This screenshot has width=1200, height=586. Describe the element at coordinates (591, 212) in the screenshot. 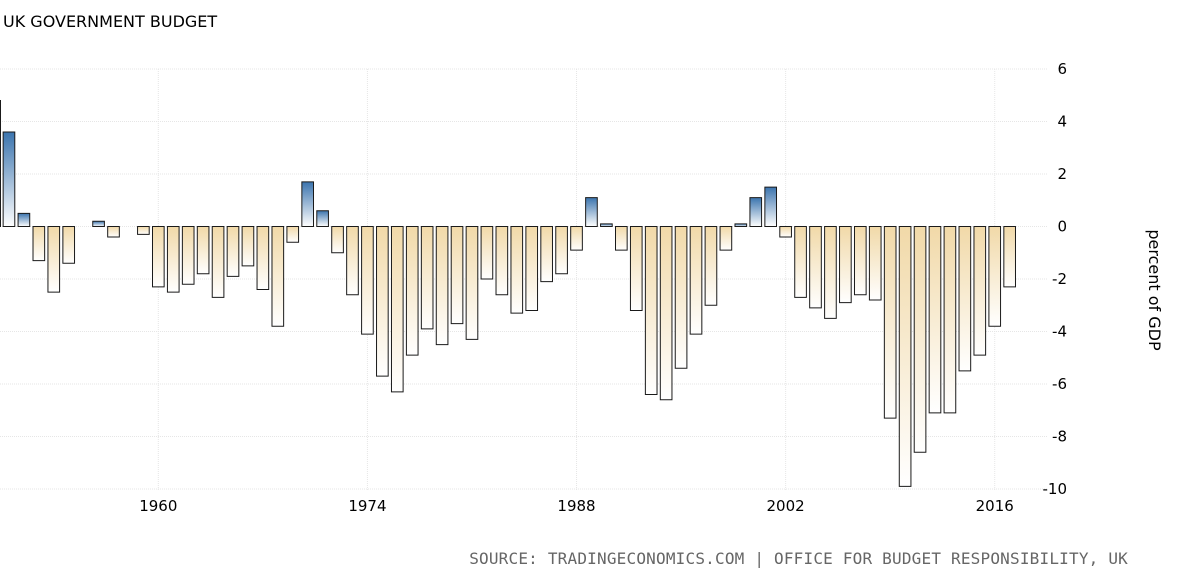

I see `bar-1989` at that location.